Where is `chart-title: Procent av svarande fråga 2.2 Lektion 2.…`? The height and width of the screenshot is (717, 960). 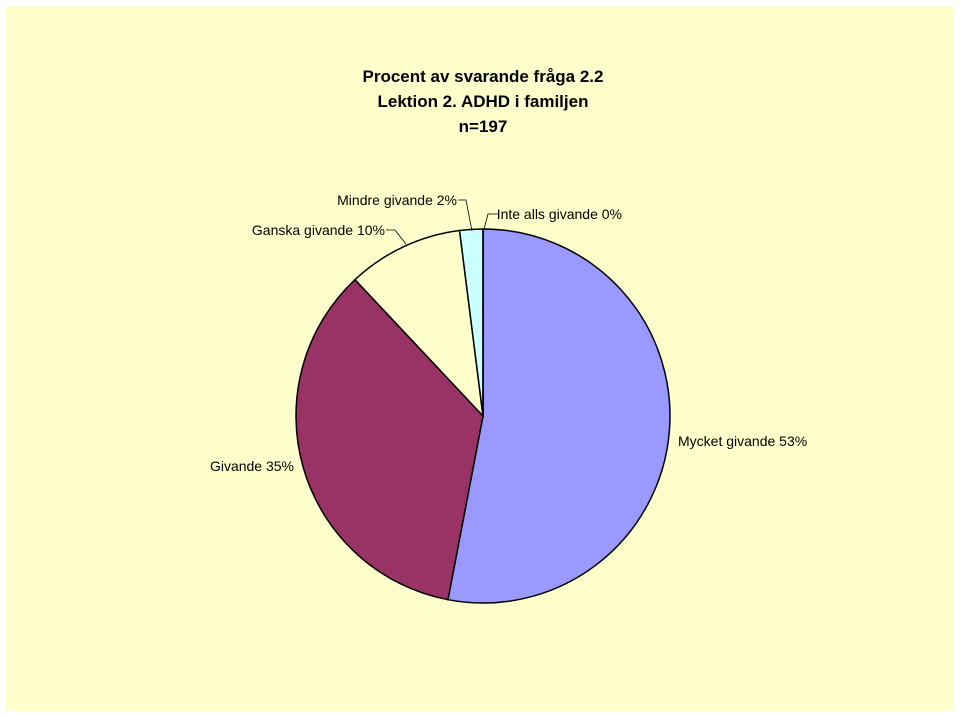 chart-title: Procent av svarande fråga 2.2 Lektion 2.… is located at coordinates (483, 101).